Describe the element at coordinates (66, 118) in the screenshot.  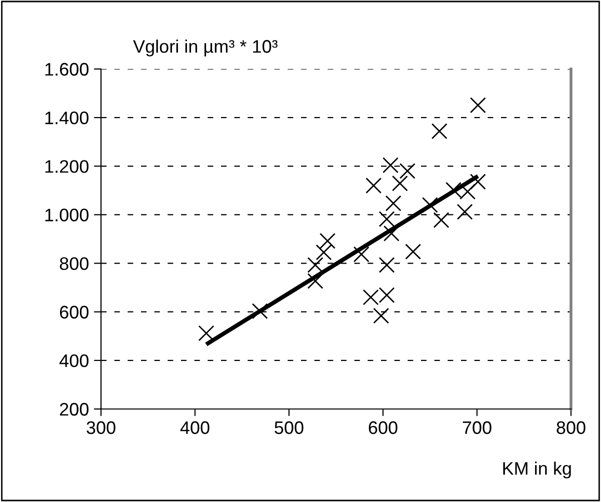
I see `y-tick-label: 1.400` at that location.